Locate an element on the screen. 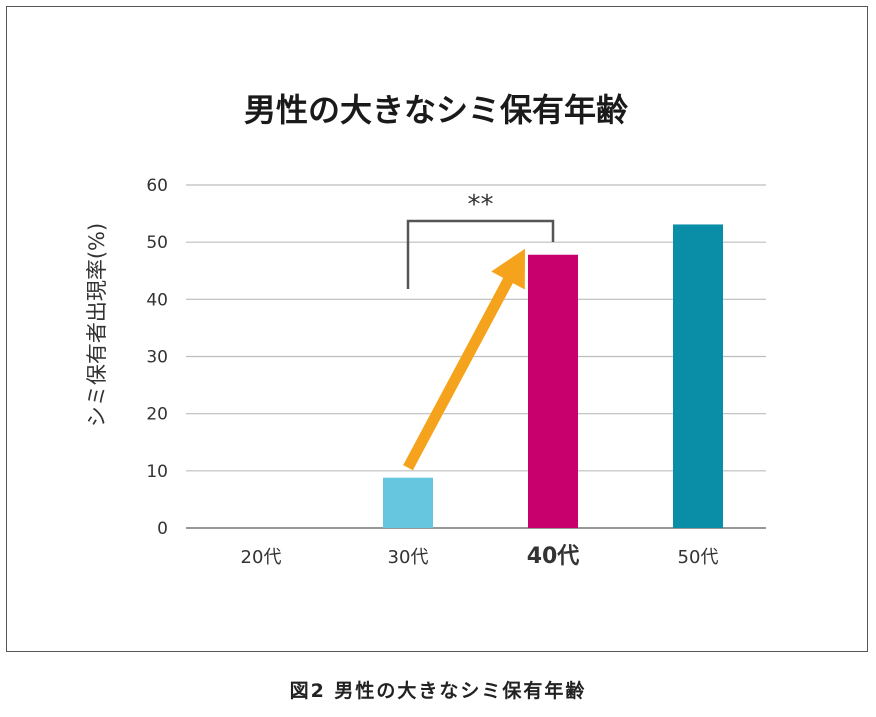 Image resolution: width=876 pixels, height=717 pixels. y-tick-label: 30 is located at coordinates (157, 358).